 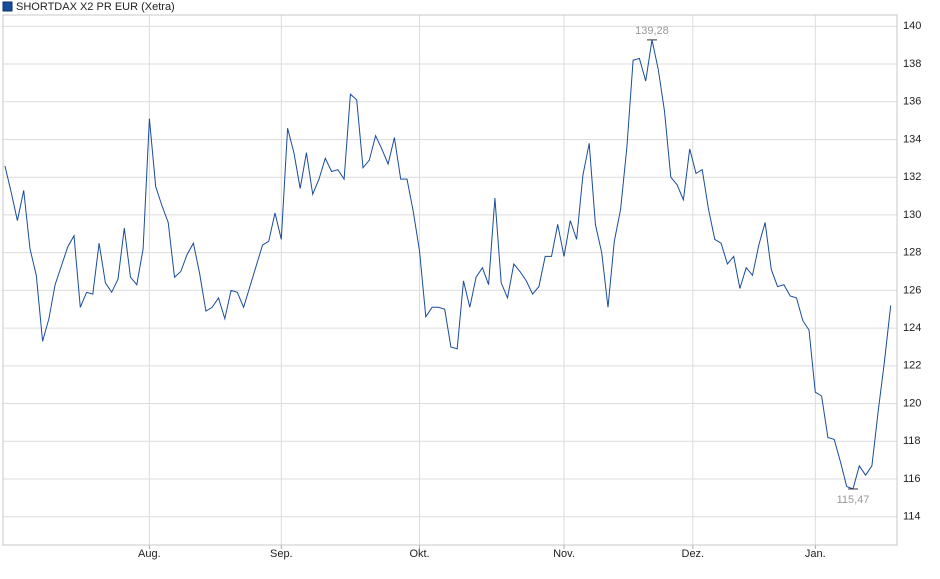 I want to click on x-tick-label: Nov., so click(x=564, y=554).